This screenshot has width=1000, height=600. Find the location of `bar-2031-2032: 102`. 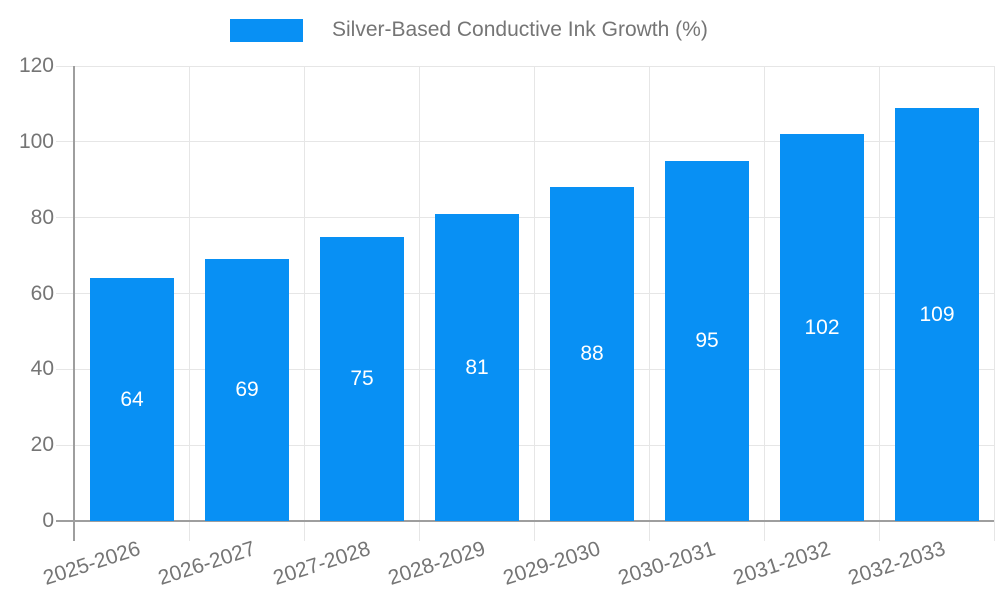

bar-2031-2032: 102 is located at coordinates (822, 327).